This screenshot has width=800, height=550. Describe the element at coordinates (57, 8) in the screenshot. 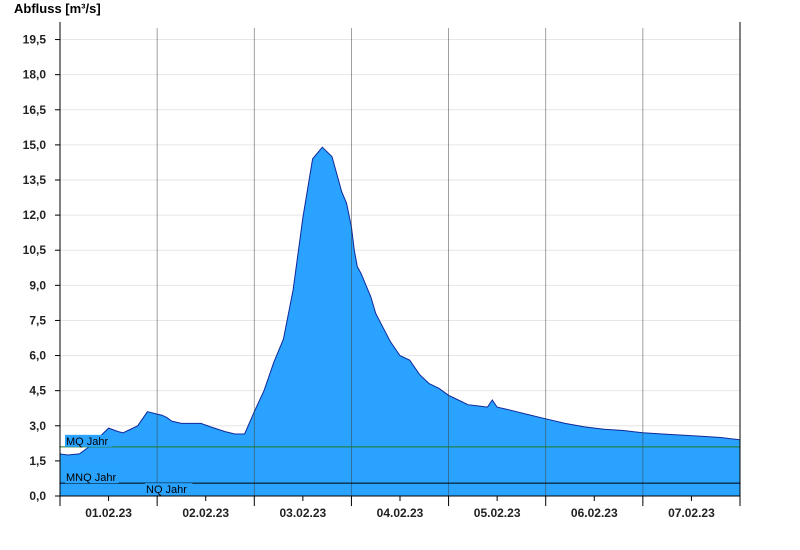

I see `y-axis-label: Abfluss [m³/s]` at that location.